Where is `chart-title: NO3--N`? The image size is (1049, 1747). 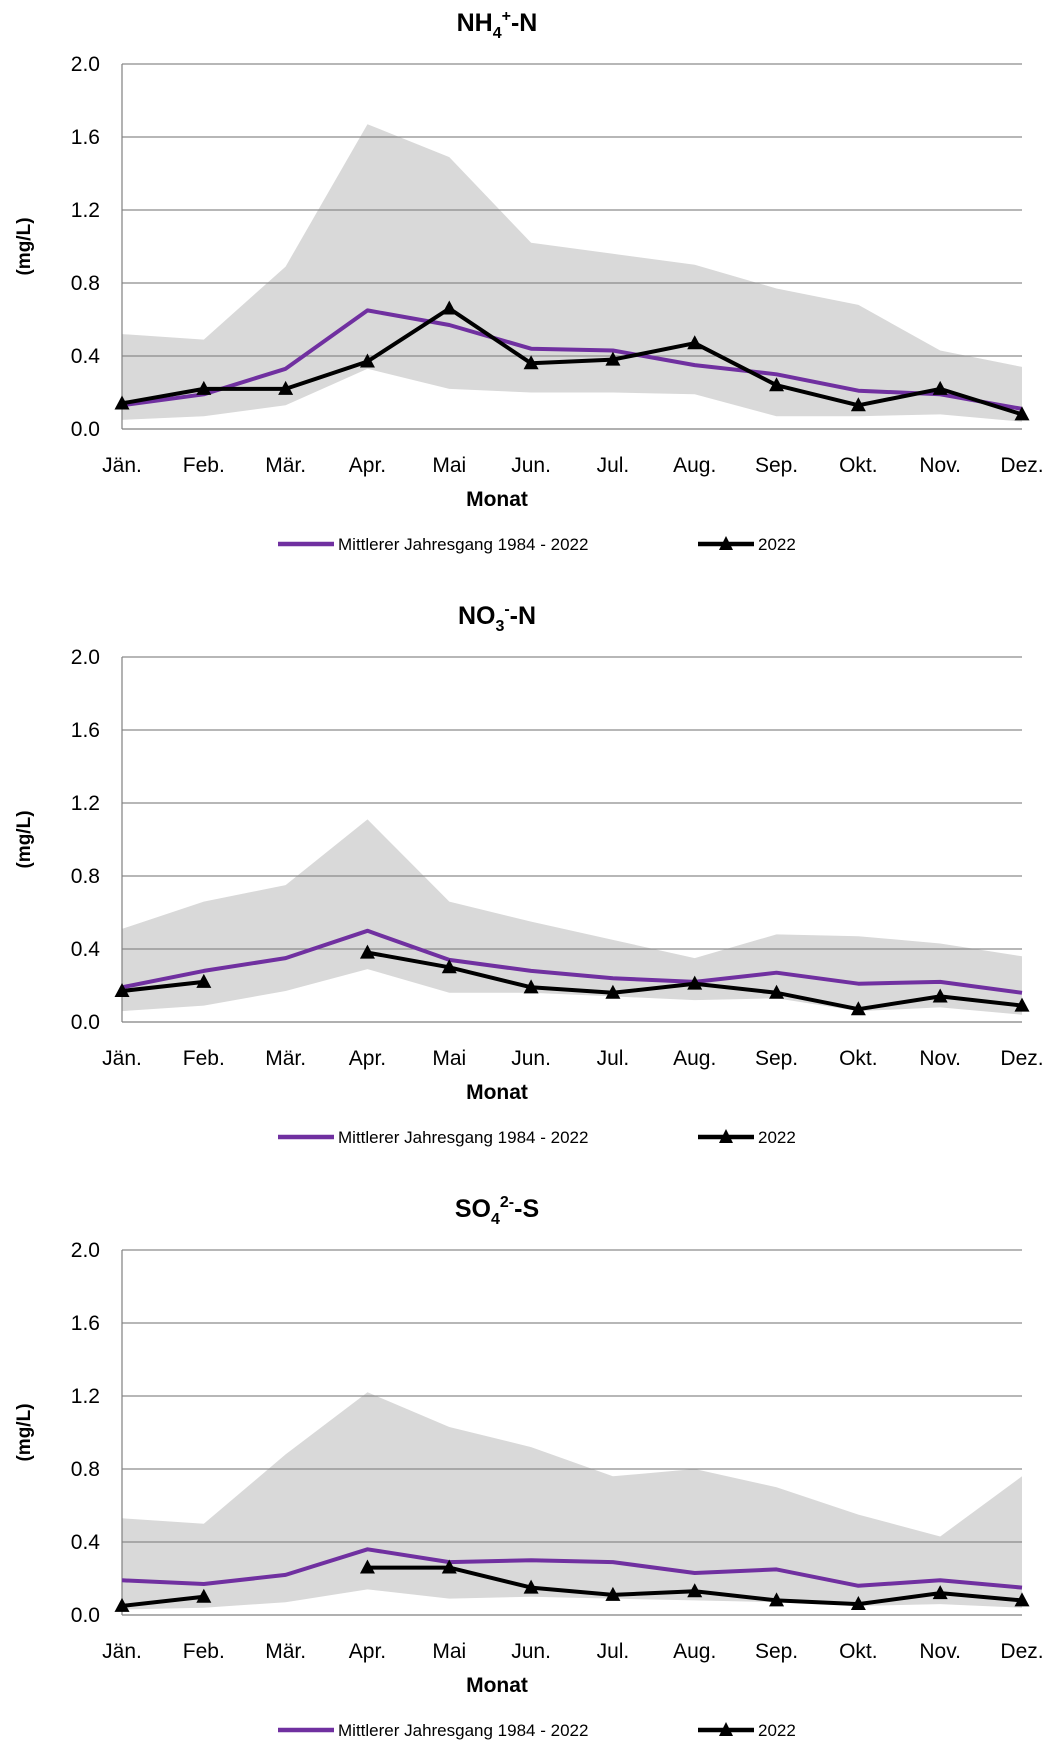 chart-title: NO3--N is located at coordinates (497, 618).